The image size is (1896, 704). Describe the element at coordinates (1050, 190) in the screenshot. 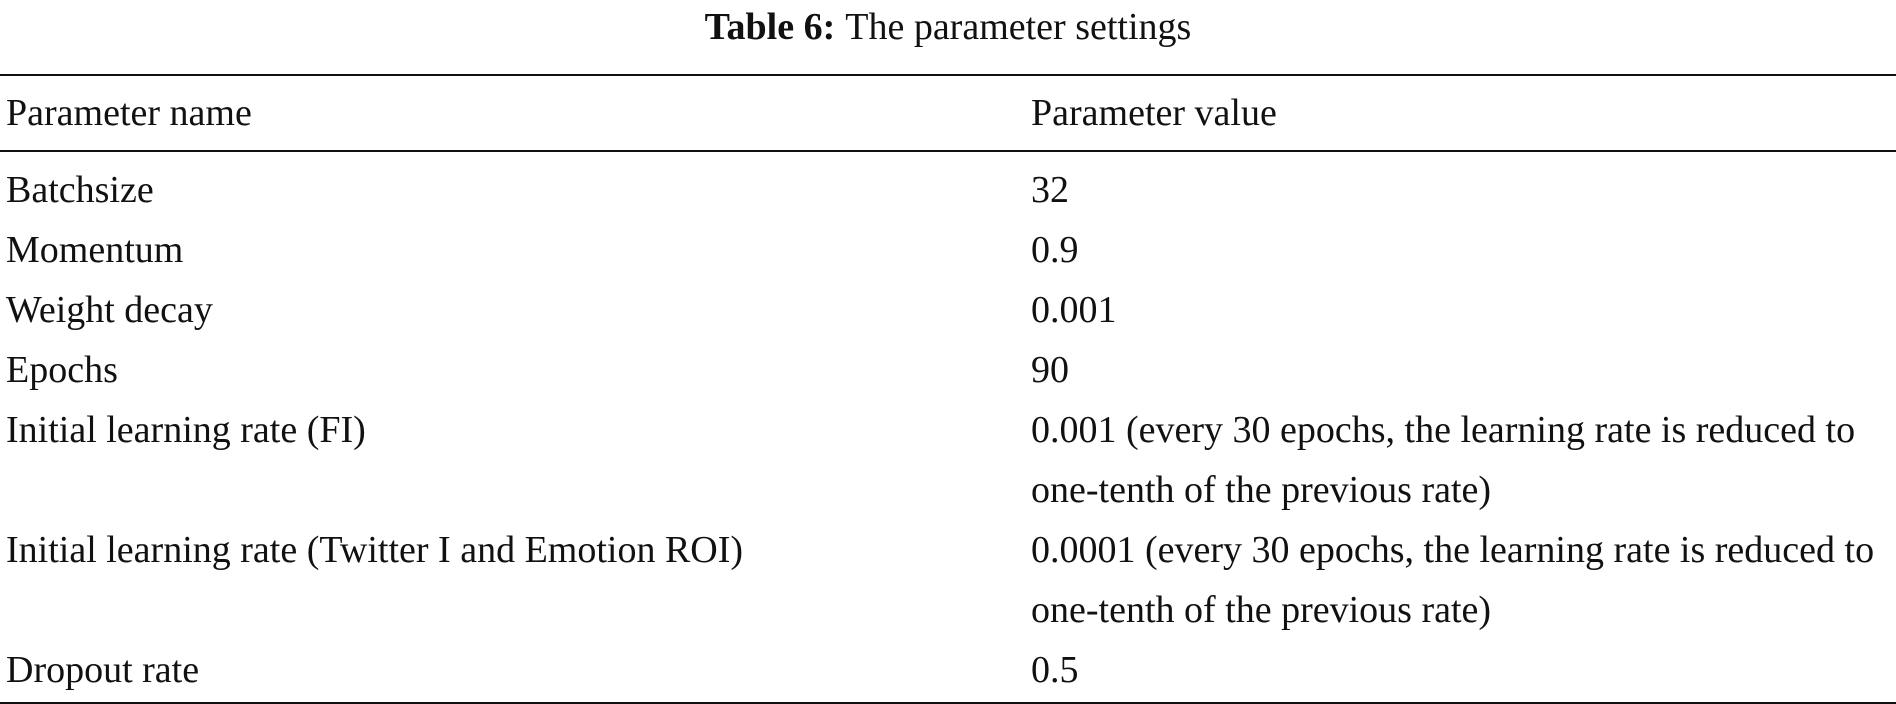

I see `parameter-value: 32` at that location.